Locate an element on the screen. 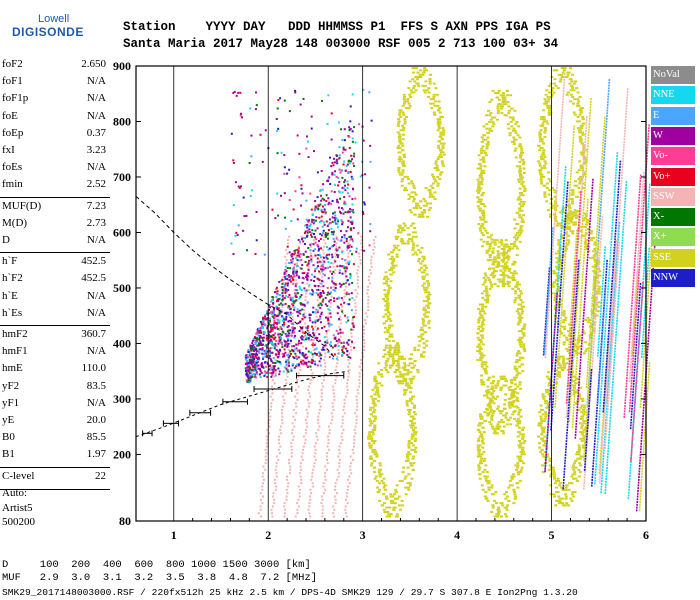  auto-code: 500200 is located at coordinates (18, 522).